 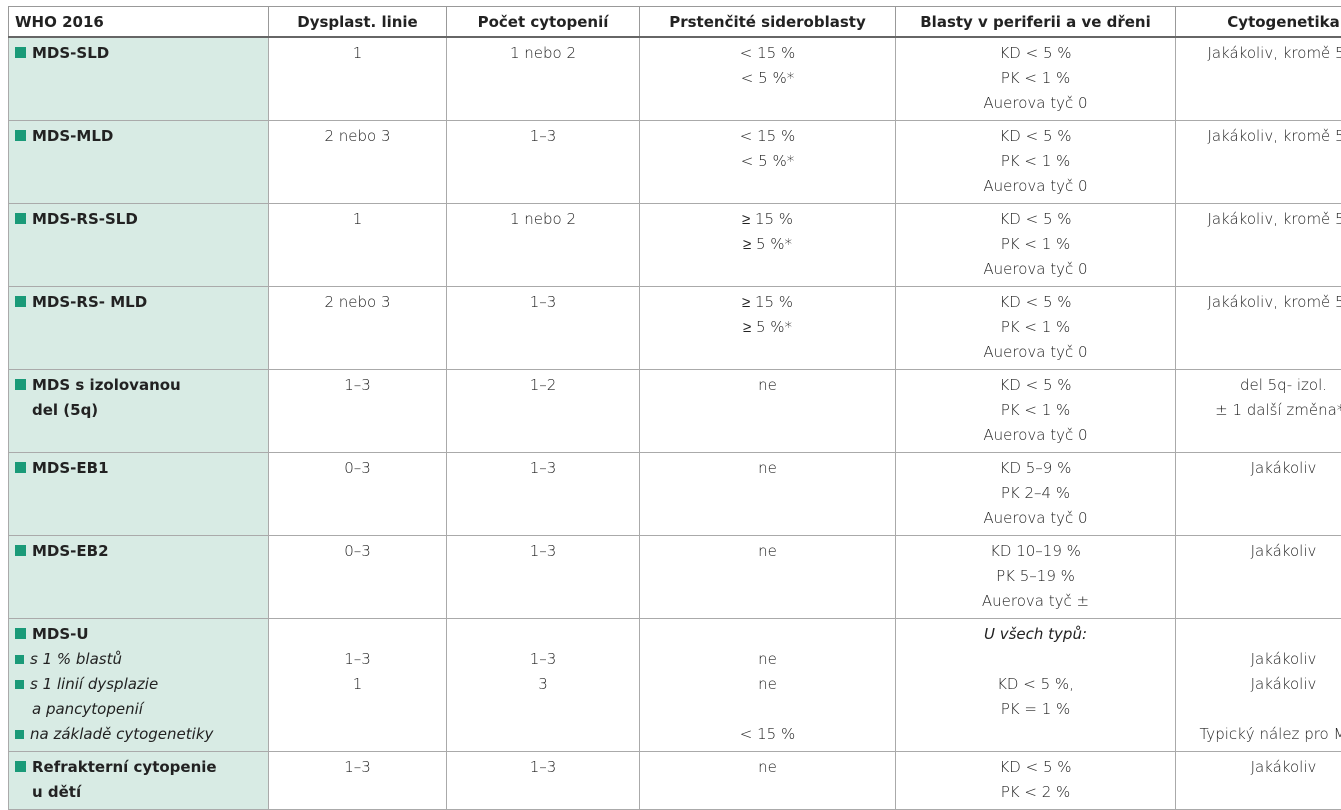 I want to click on cell-text: PK = 1 %, so click(x=1036, y=709).